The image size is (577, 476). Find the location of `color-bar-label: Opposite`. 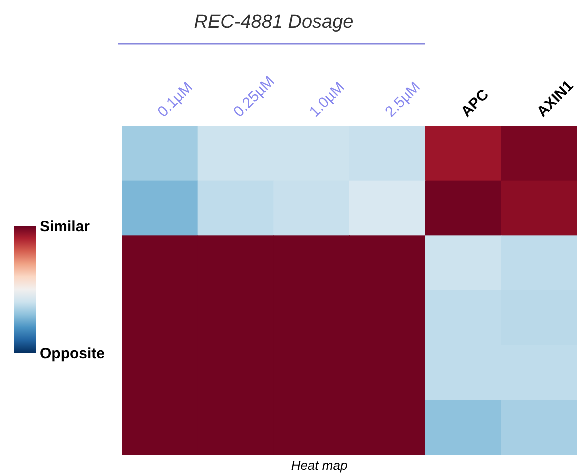

color-bar-label: Opposite is located at coordinates (73, 353).